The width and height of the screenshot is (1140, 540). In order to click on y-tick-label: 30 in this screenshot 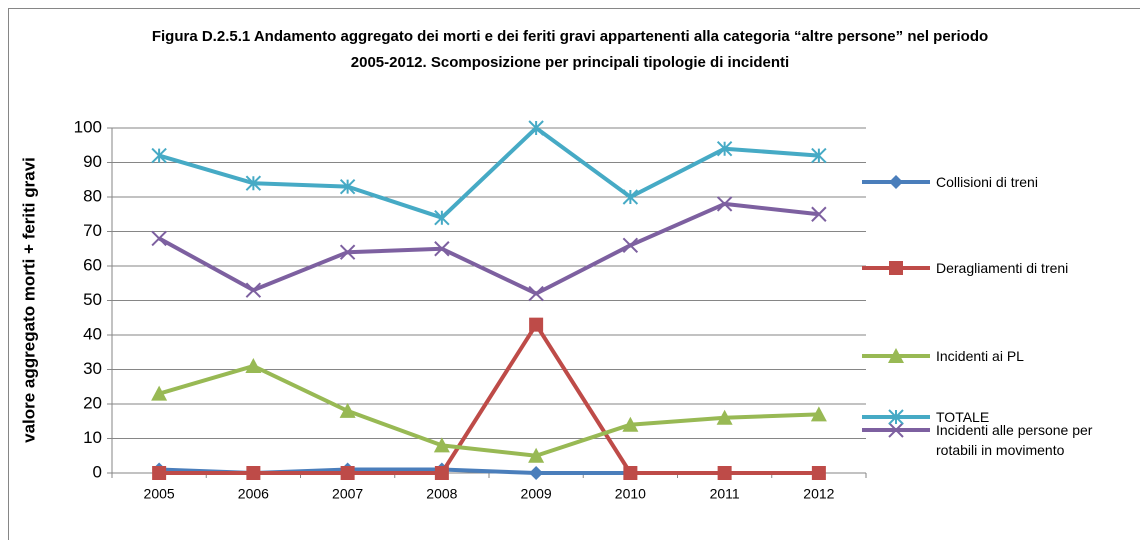, I will do `click(92, 368)`.